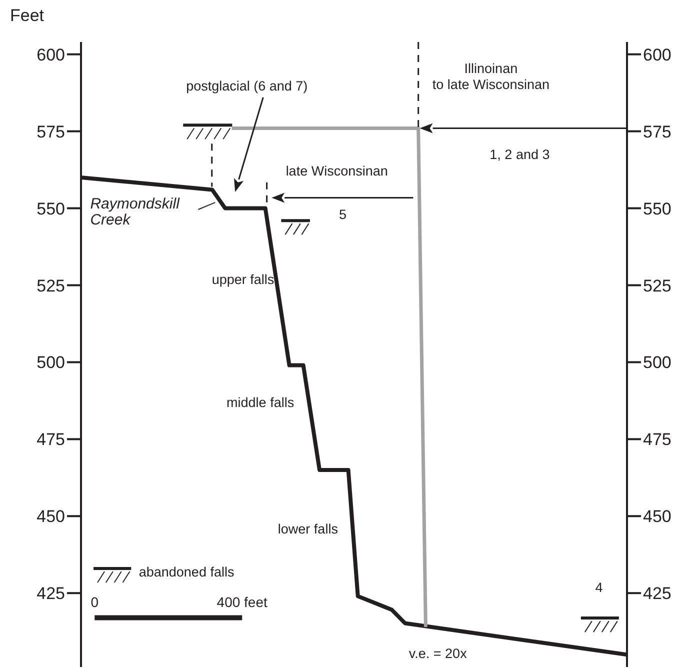 Image resolution: width=686 pixels, height=668 pixels. I want to click on annotation: 4, so click(599, 586).